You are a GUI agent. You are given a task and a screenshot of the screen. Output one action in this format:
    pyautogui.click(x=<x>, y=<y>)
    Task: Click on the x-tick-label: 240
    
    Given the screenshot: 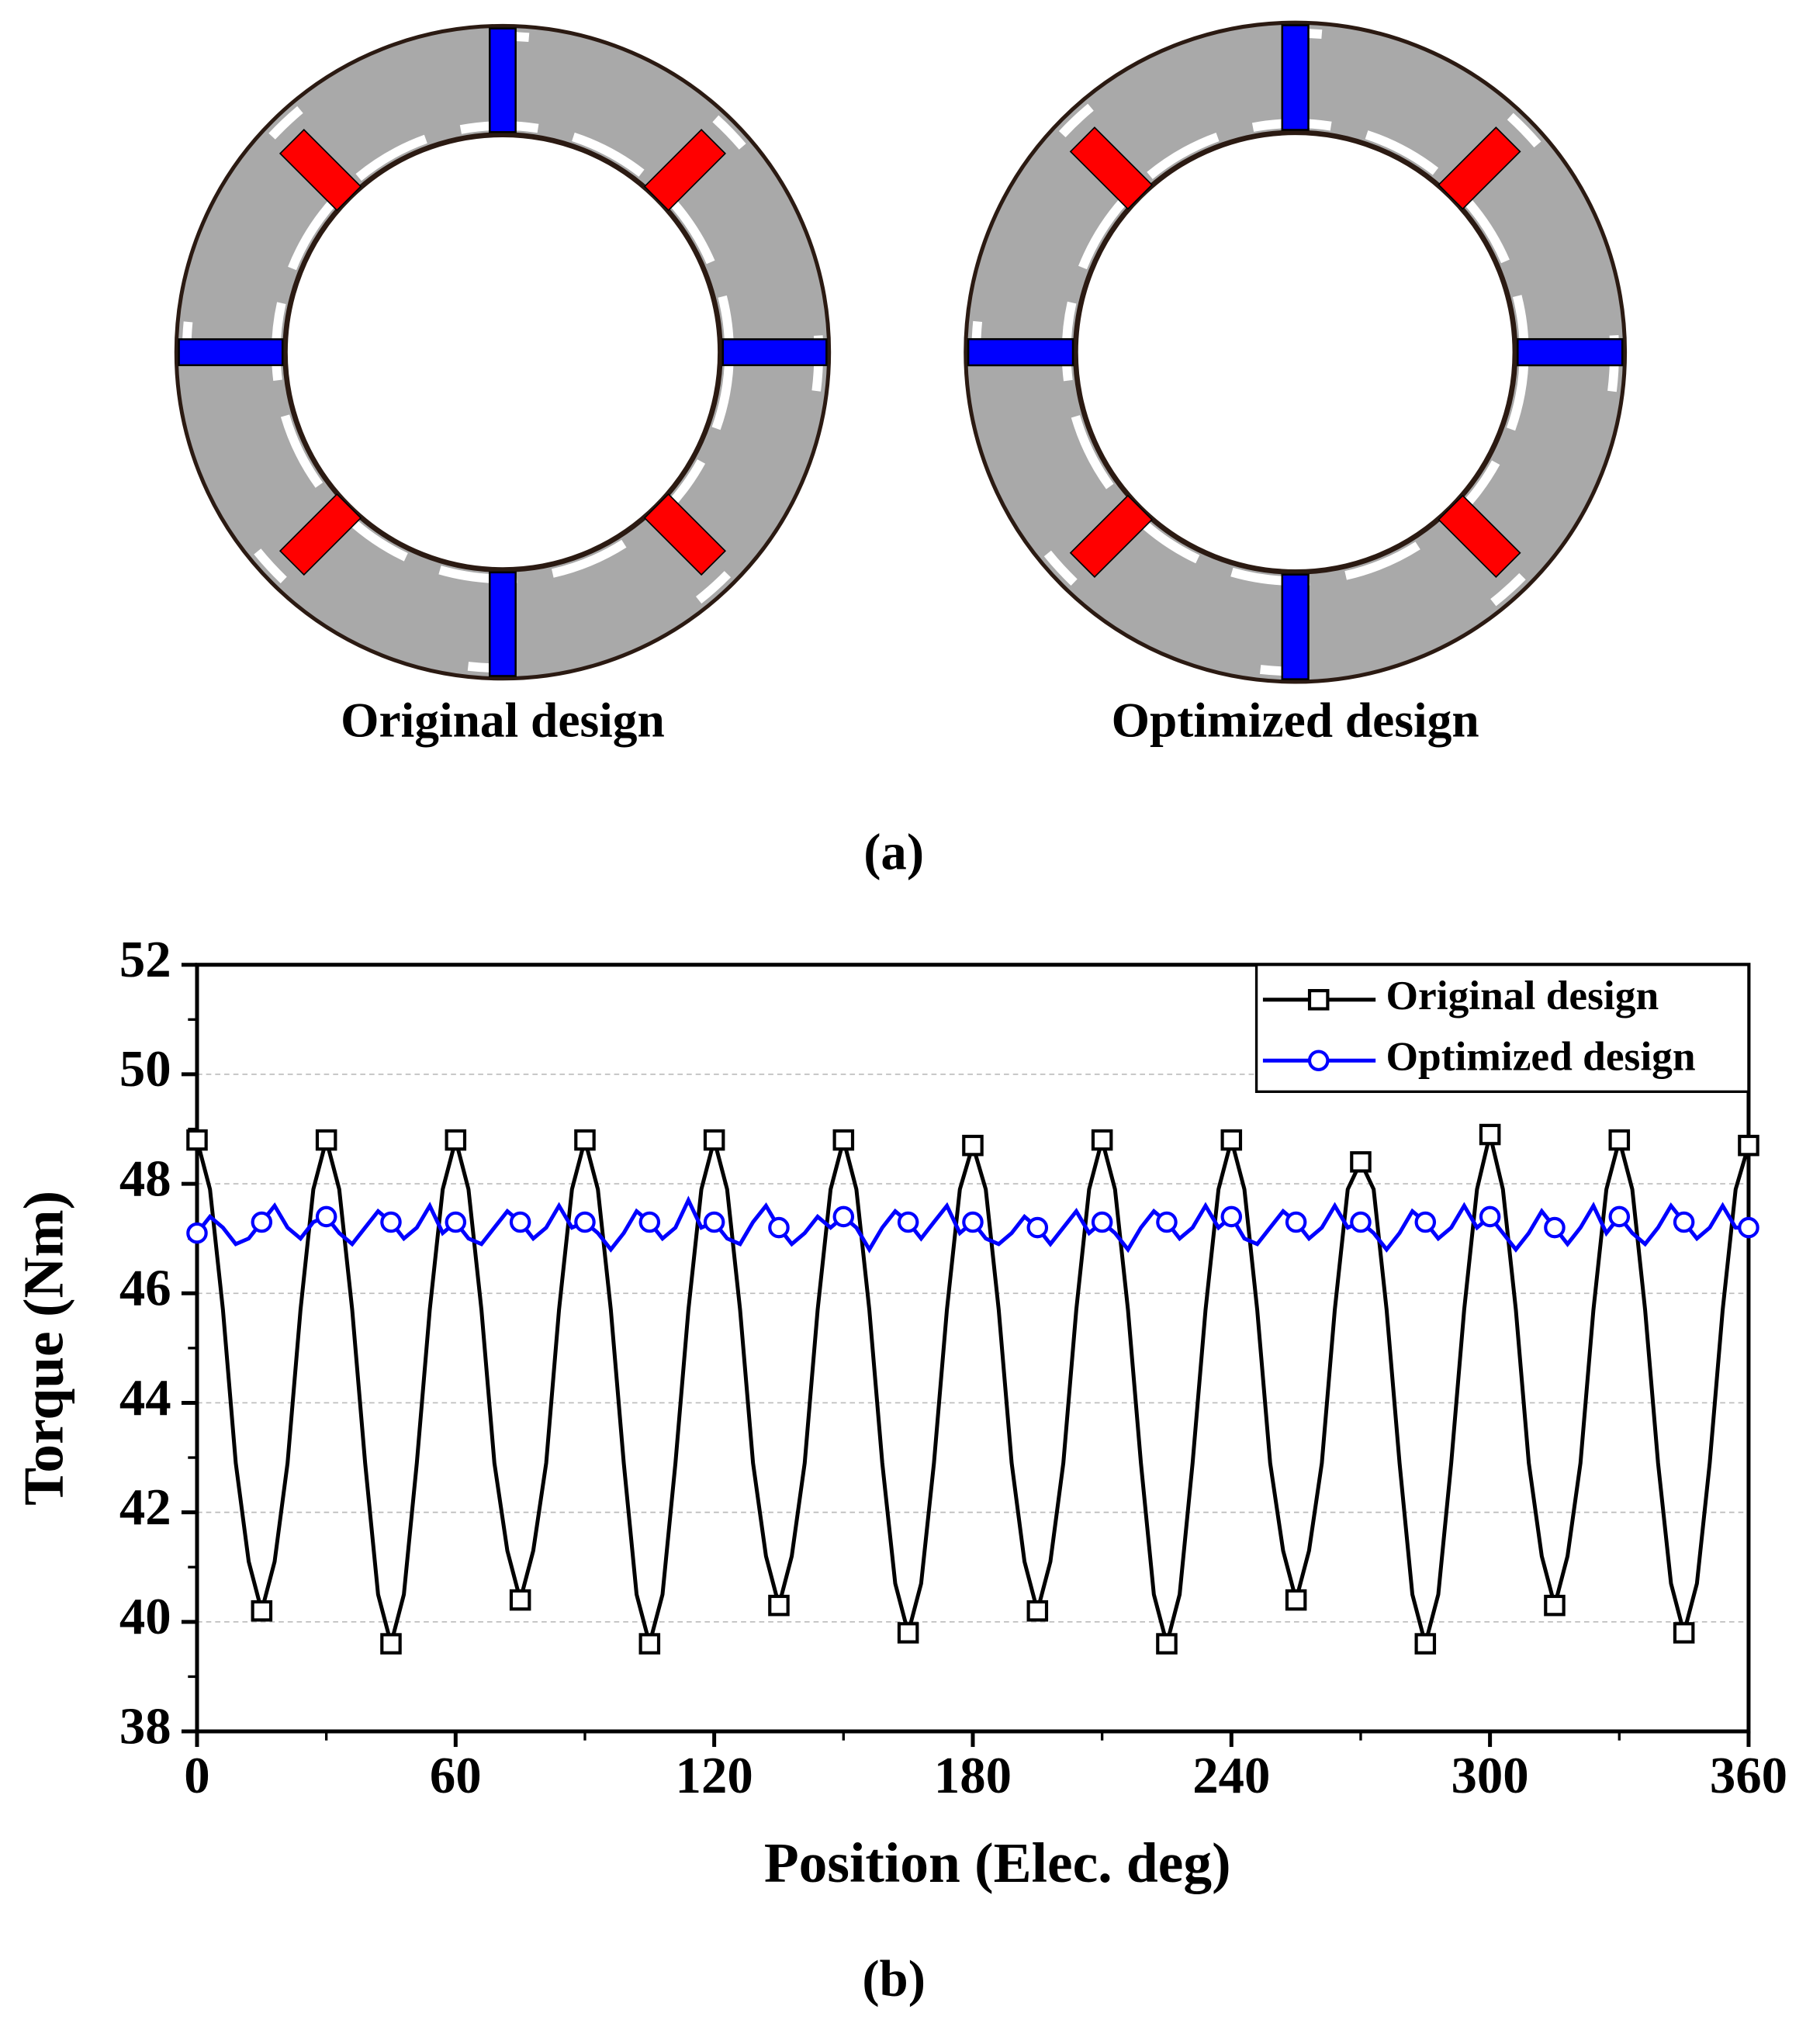 What is the action you would take?
    pyautogui.click(x=1231, y=1776)
    